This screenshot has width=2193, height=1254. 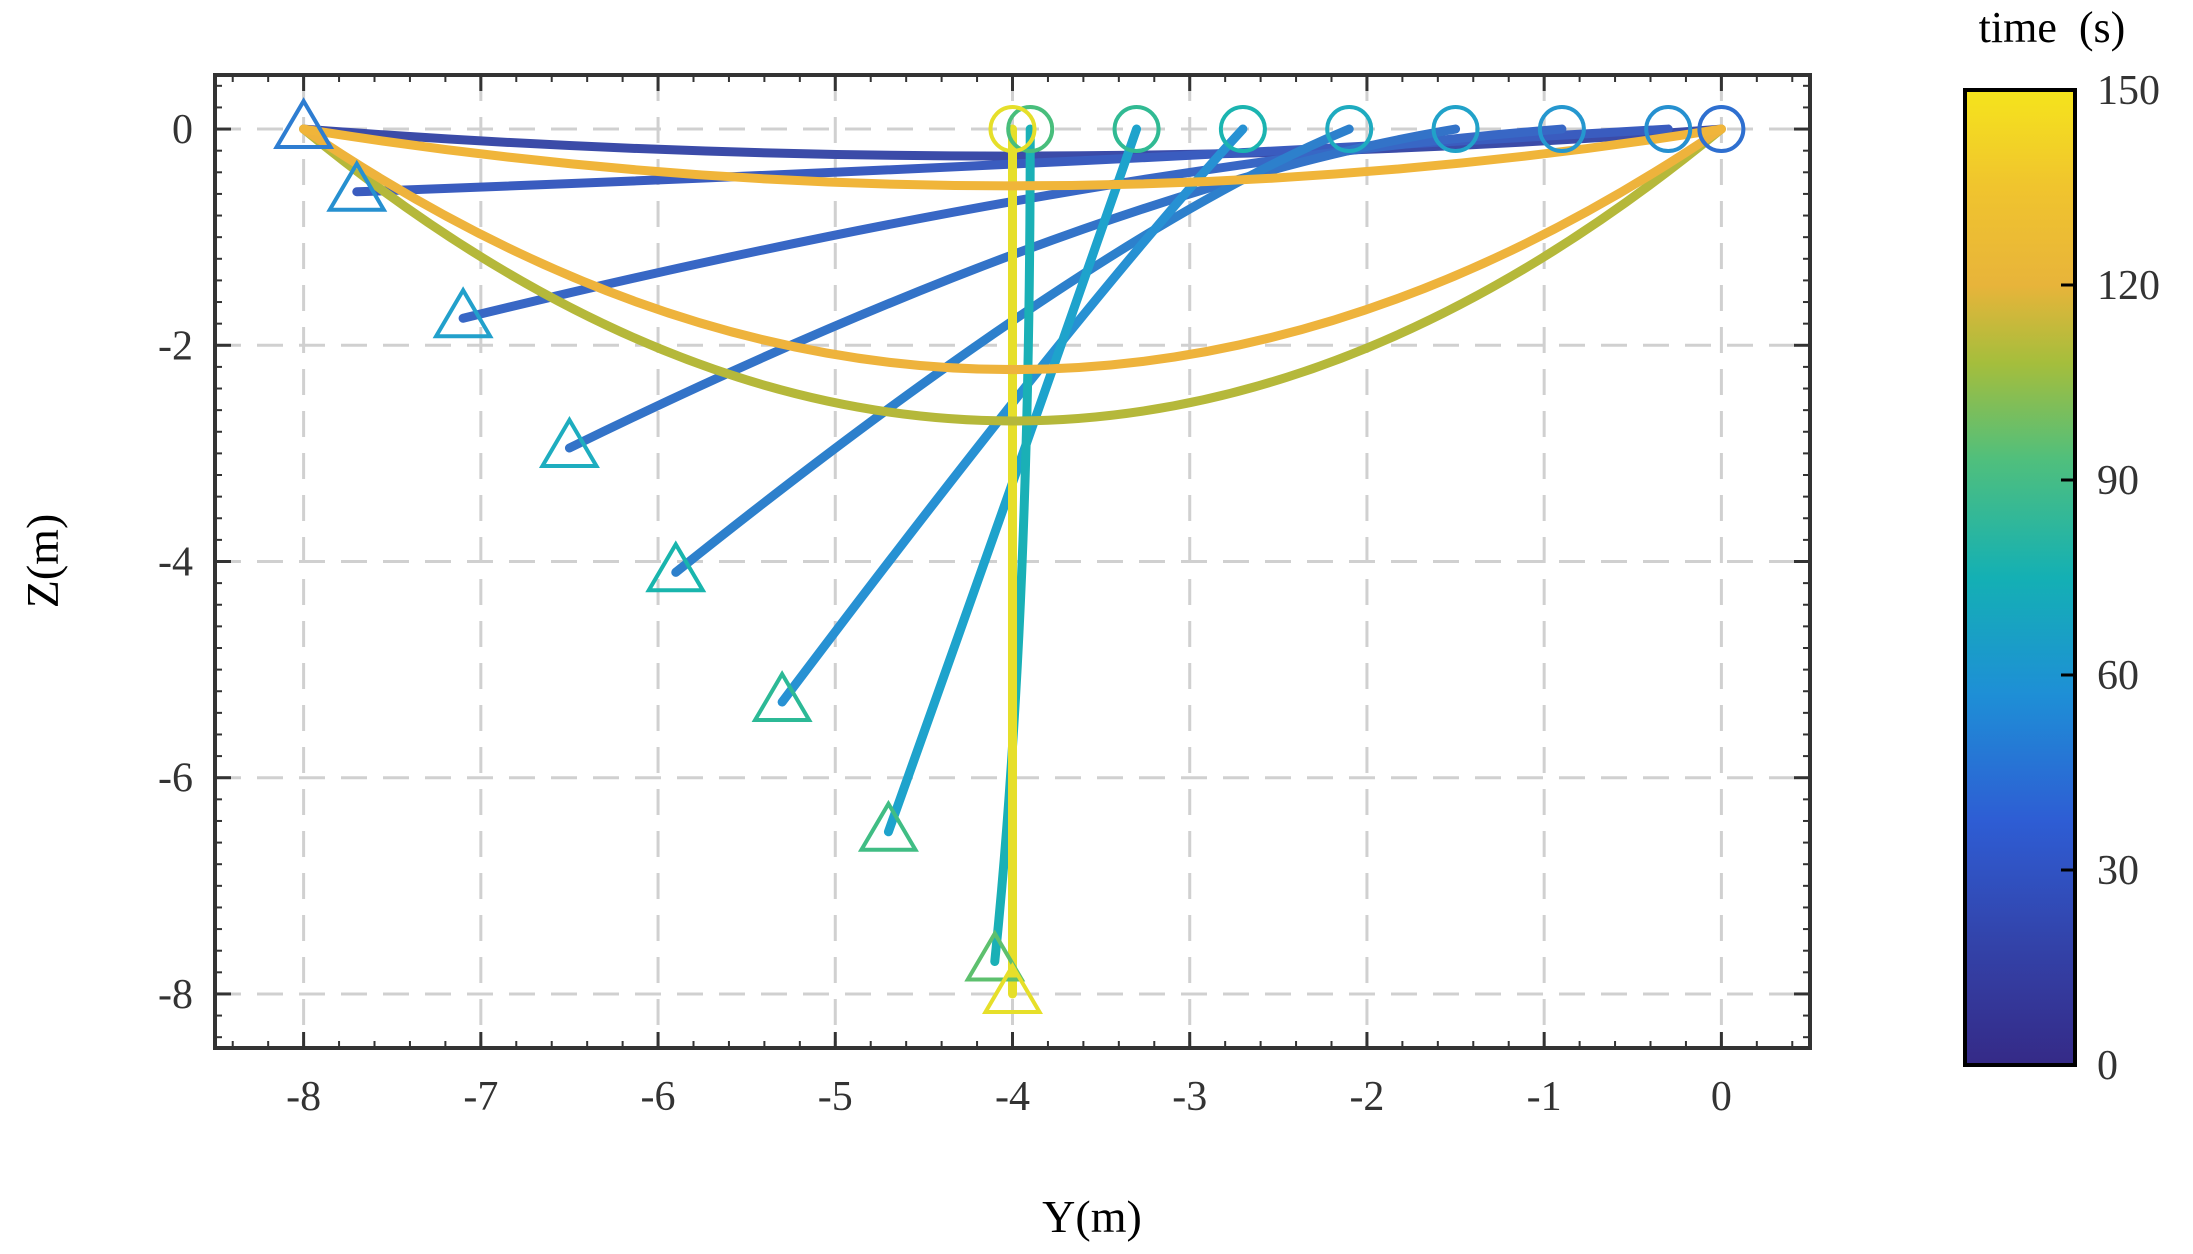 I want to click on y-tick-label: -8, so click(x=175, y=995).